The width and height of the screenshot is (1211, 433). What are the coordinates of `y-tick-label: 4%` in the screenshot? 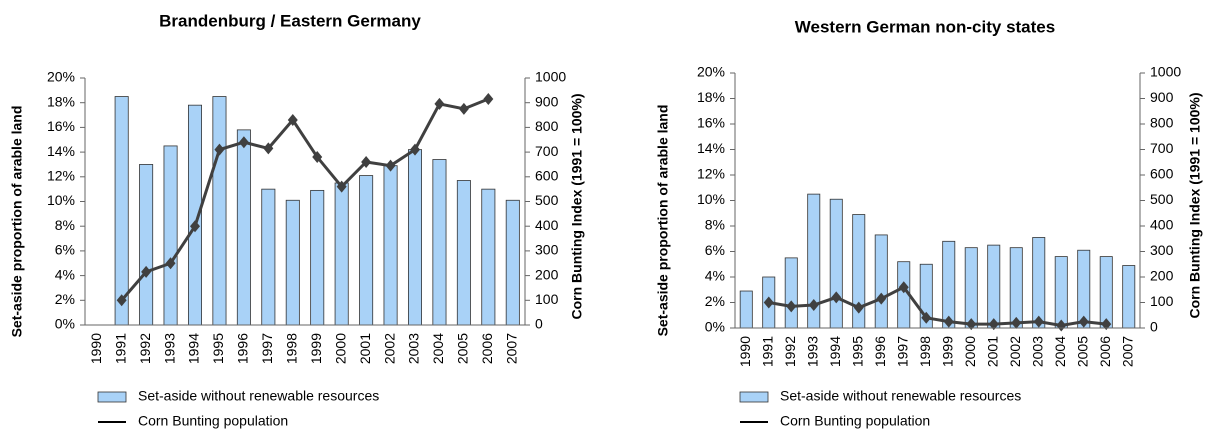 It's located at (65, 274).